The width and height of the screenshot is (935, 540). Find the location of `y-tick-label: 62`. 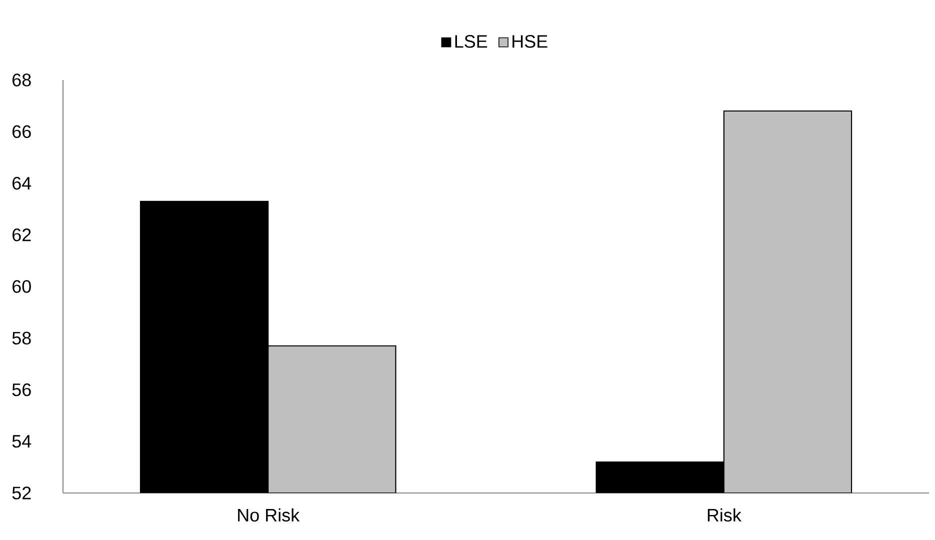

y-tick-label: 62 is located at coordinates (21, 235).